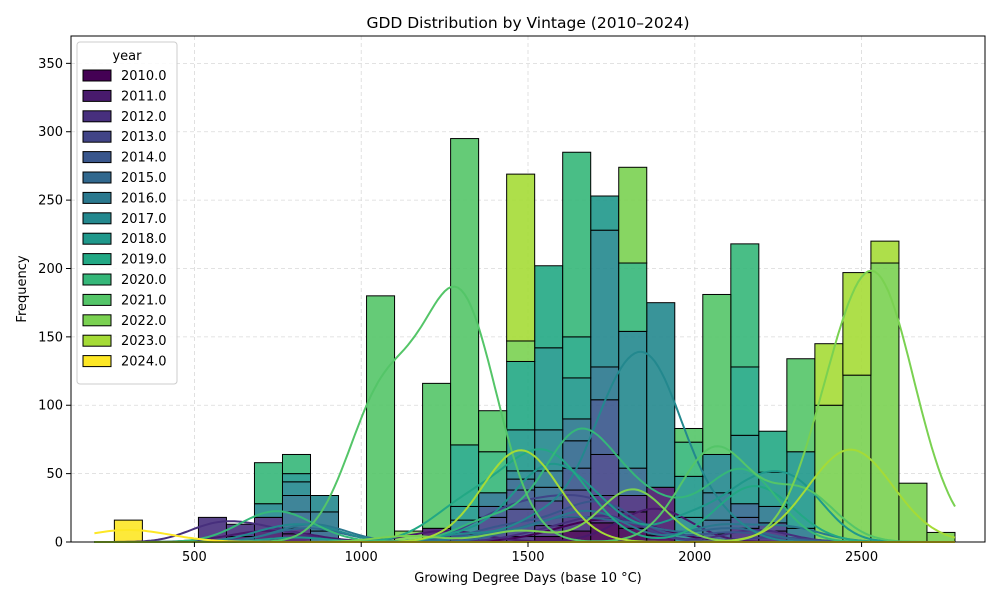 The image size is (1000, 600). I want to click on legend-label: 2012.0, so click(144, 117).